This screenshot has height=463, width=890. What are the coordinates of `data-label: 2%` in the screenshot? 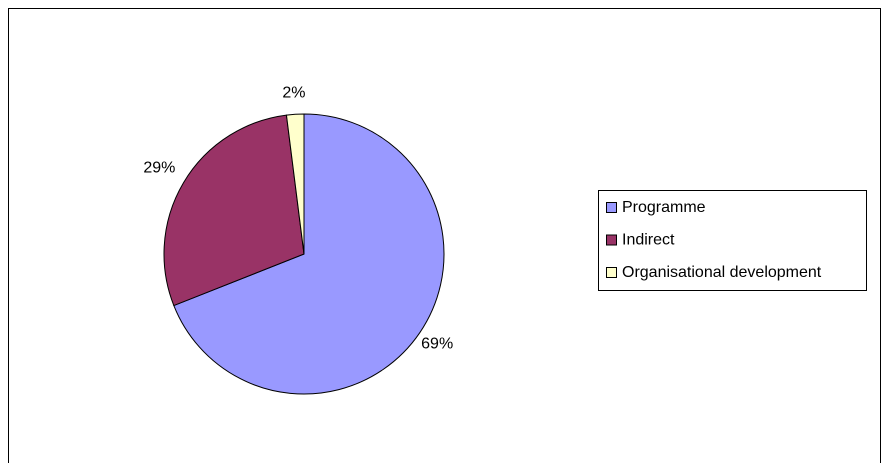 It's located at (293, 93).